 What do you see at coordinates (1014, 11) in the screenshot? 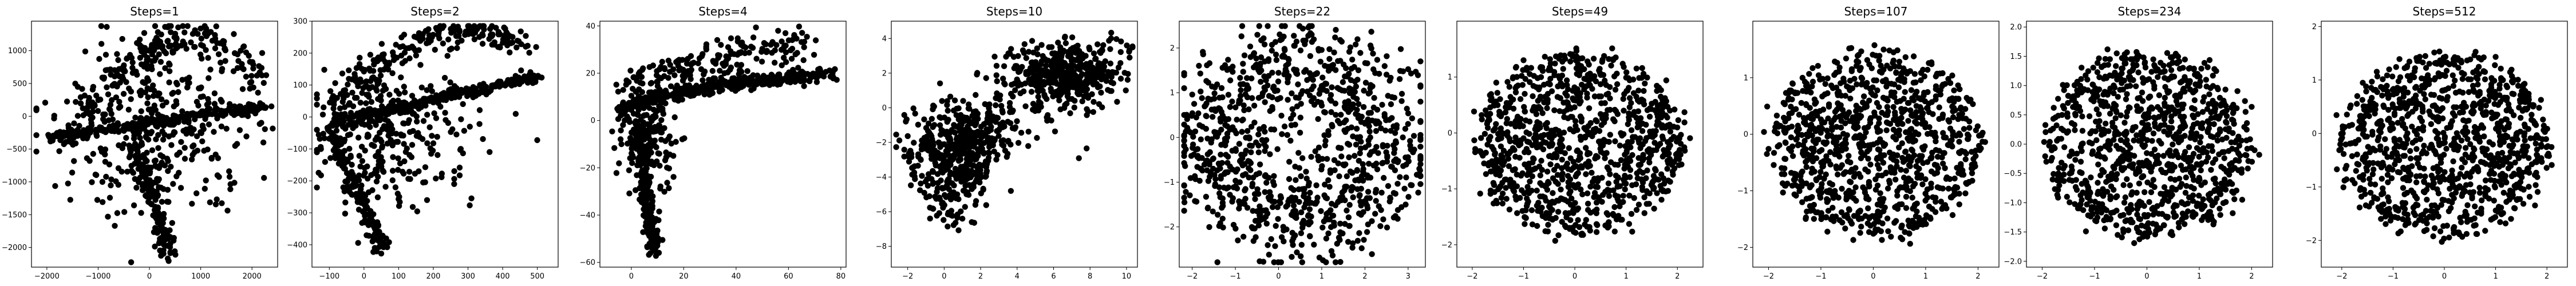
I see `panel-title: Steps=10` at bounding box center [1014, 11].